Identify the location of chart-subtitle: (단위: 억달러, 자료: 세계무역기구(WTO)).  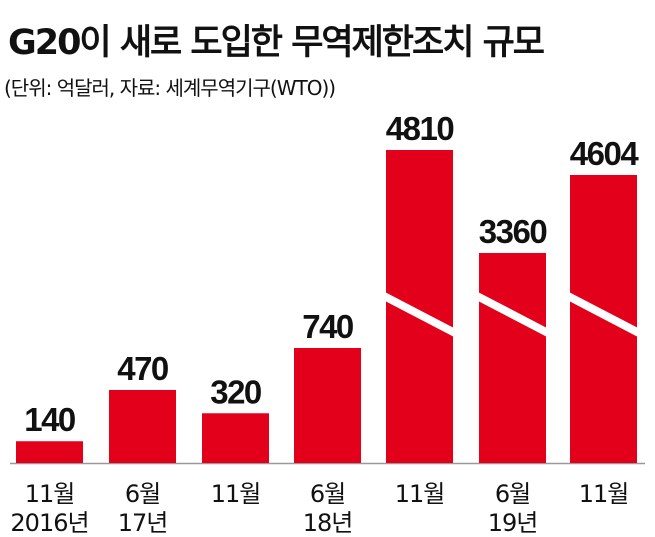
(170, 88).